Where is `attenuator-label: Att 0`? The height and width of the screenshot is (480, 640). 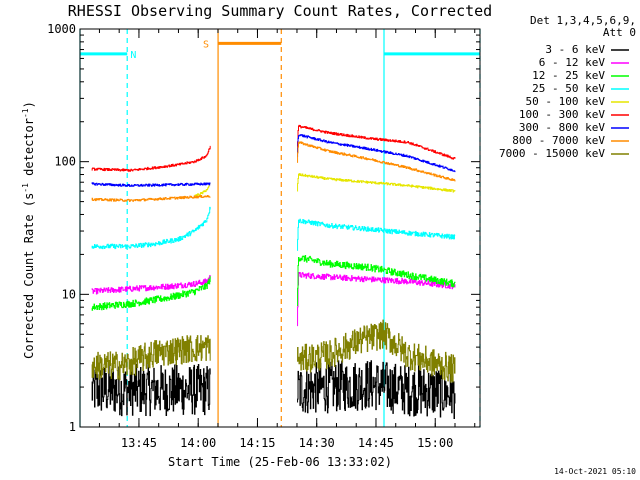 attenuator-label: Att 0 is located at coordinates (619, 32).